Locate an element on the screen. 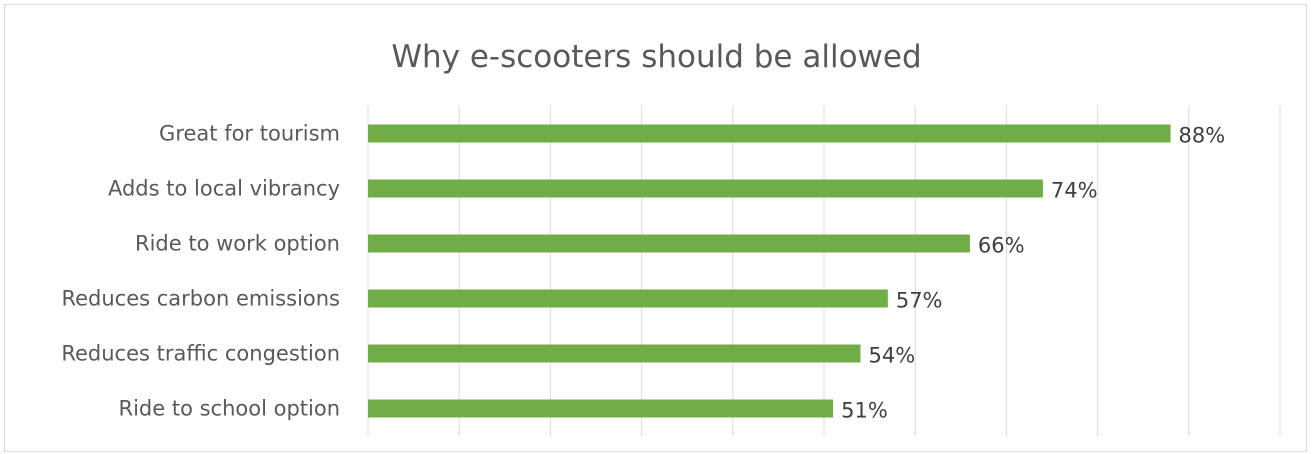 The height and width of the screenshot is (454, 1312). value-label: 57% is located at coordinates (919, 301).